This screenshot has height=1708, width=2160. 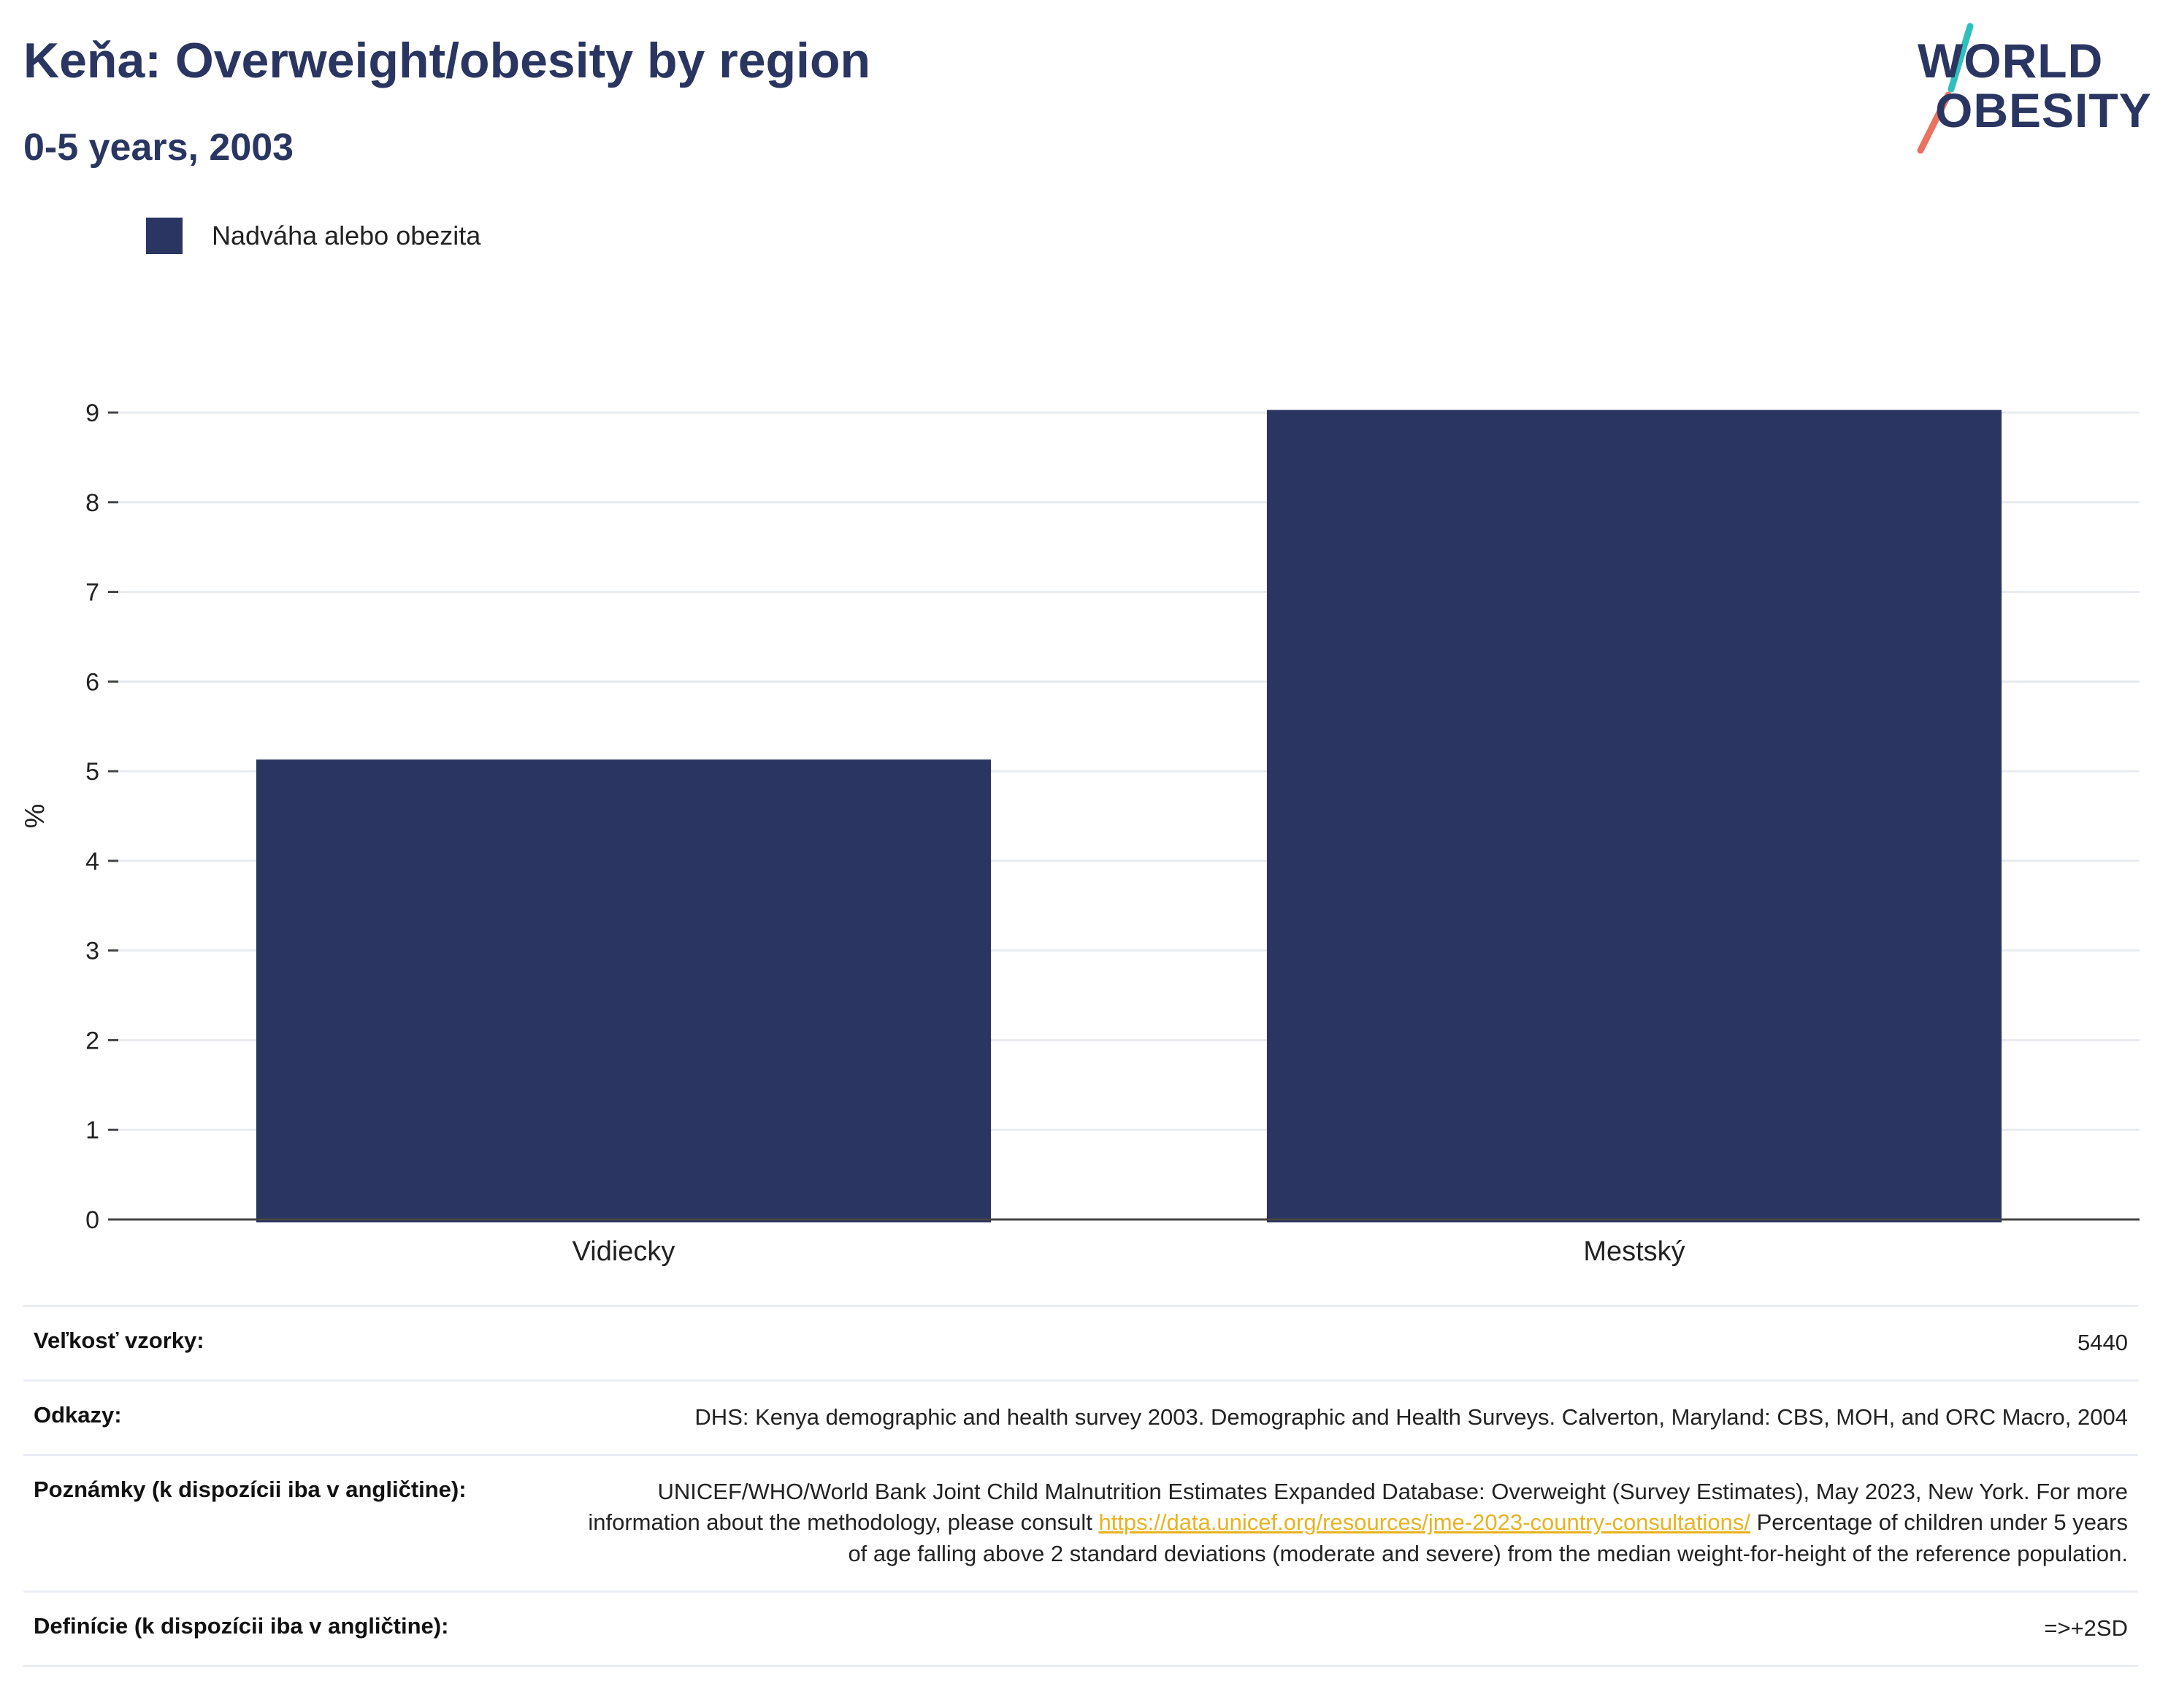 I want to click on y-tick-label: 5, so click(x=92, y=772).